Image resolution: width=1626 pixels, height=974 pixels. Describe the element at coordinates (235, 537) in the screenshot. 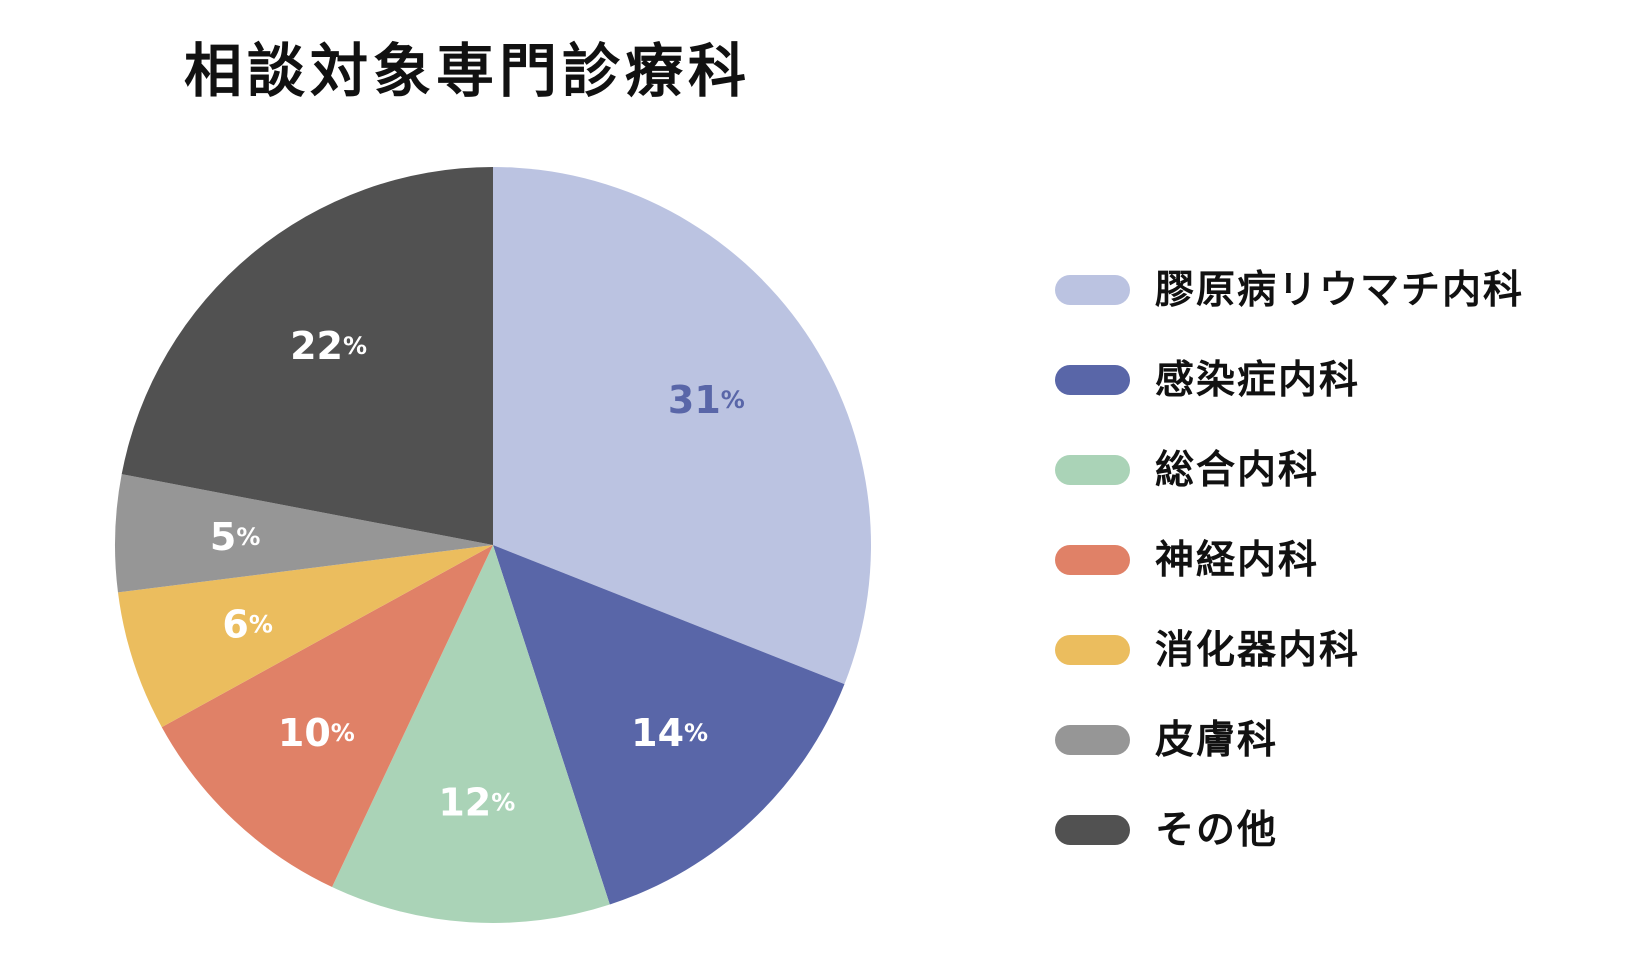

I see `slice-value-label: 5%` at that location.